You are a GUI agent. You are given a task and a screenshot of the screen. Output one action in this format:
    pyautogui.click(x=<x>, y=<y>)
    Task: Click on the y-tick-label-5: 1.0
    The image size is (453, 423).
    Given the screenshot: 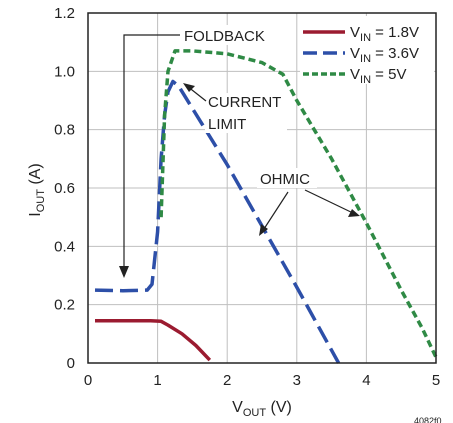 What is the action you would take?
    pyautogui.click(x=64, y=71)
    